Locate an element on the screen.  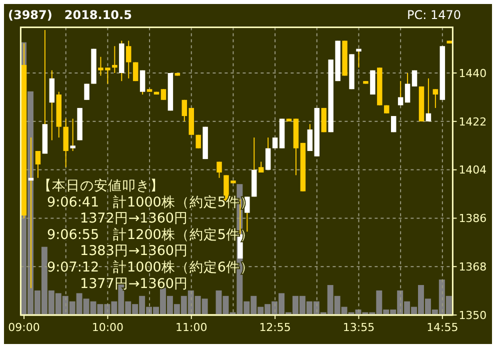
annotation: 1377円→1360円 is located at coordinates (134, 284).